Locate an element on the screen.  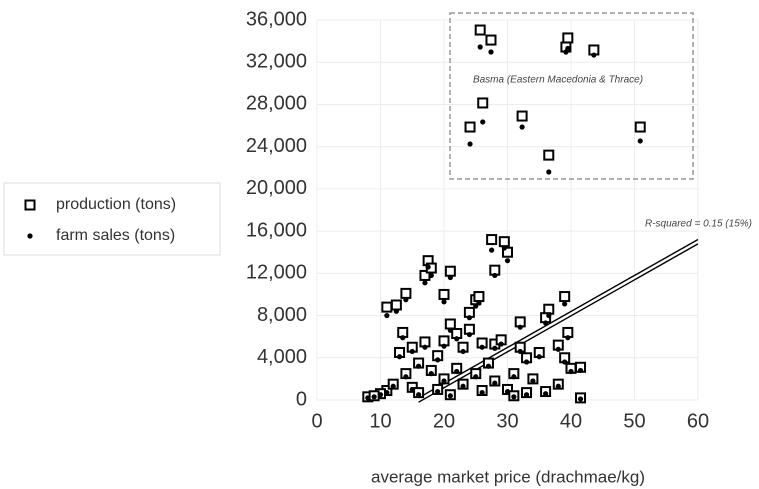
x-tick-label: 30 is located at coordinates (507, 421).